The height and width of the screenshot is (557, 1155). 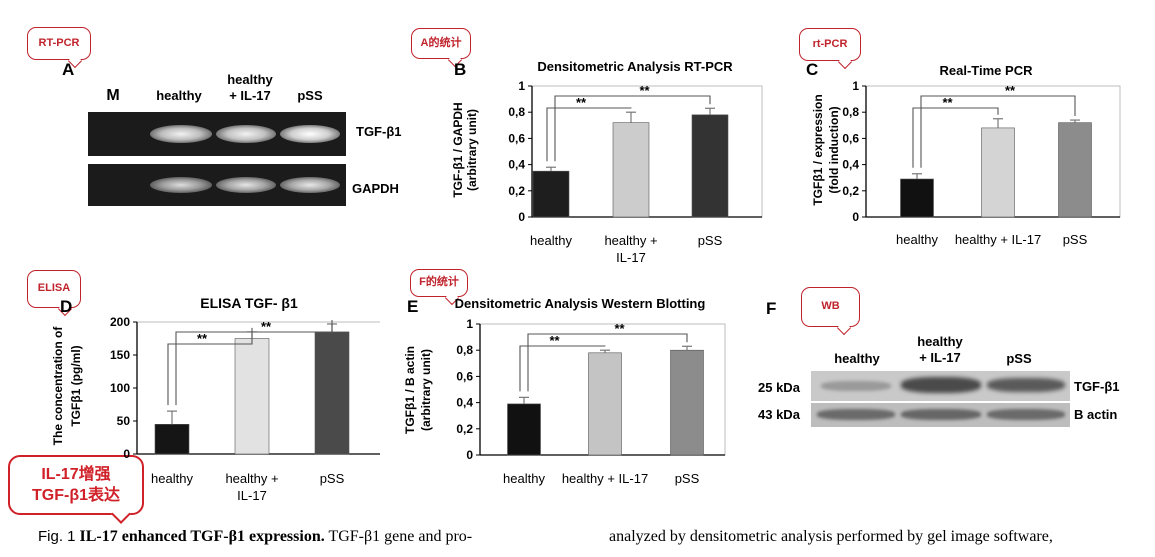 What do you see at coordinates (400, 536) in the screenshot?
I see `caption-left-rest: TGF-β1 gene and pro-` at bounding box center [400, 536].